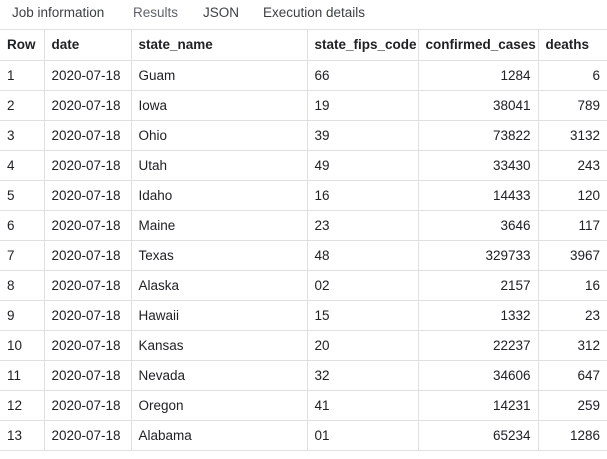  I want to click on cell-deaths: 312, so click(572, 345).